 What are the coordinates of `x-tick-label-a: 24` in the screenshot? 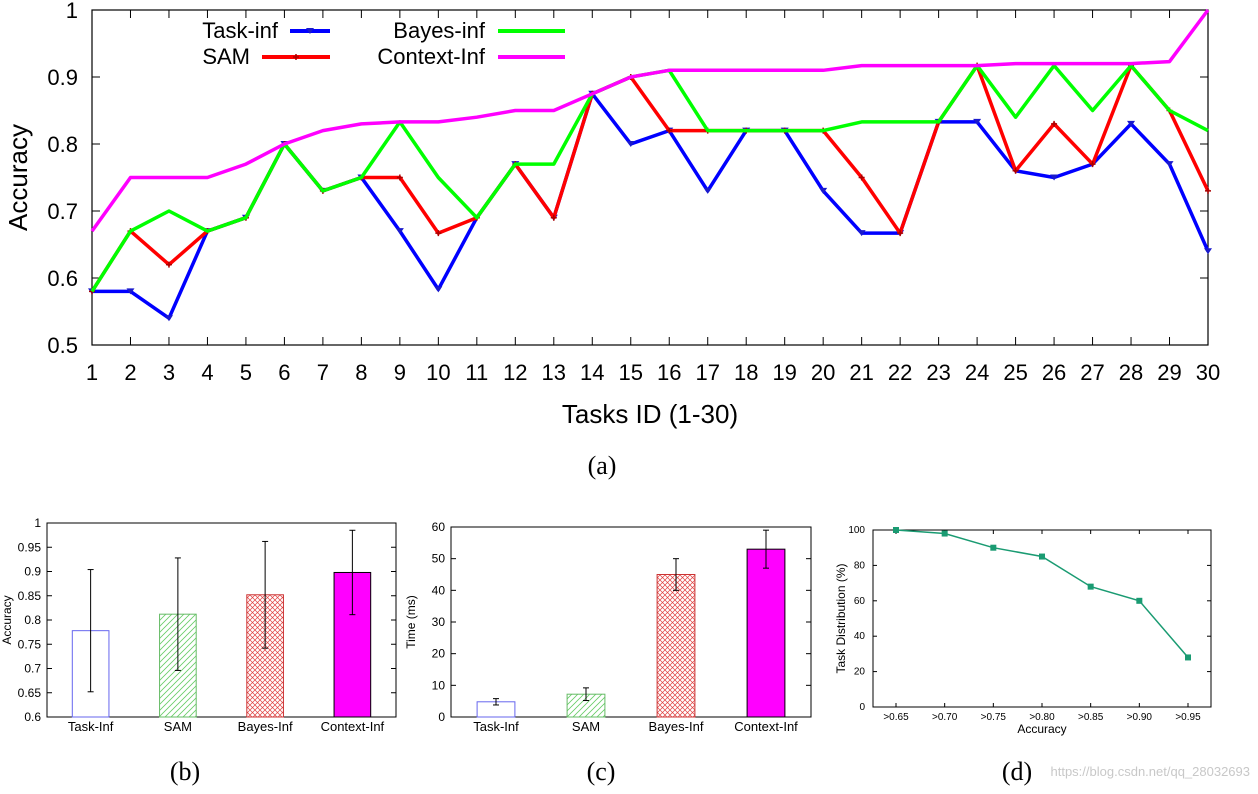 It's located at (977, 372).